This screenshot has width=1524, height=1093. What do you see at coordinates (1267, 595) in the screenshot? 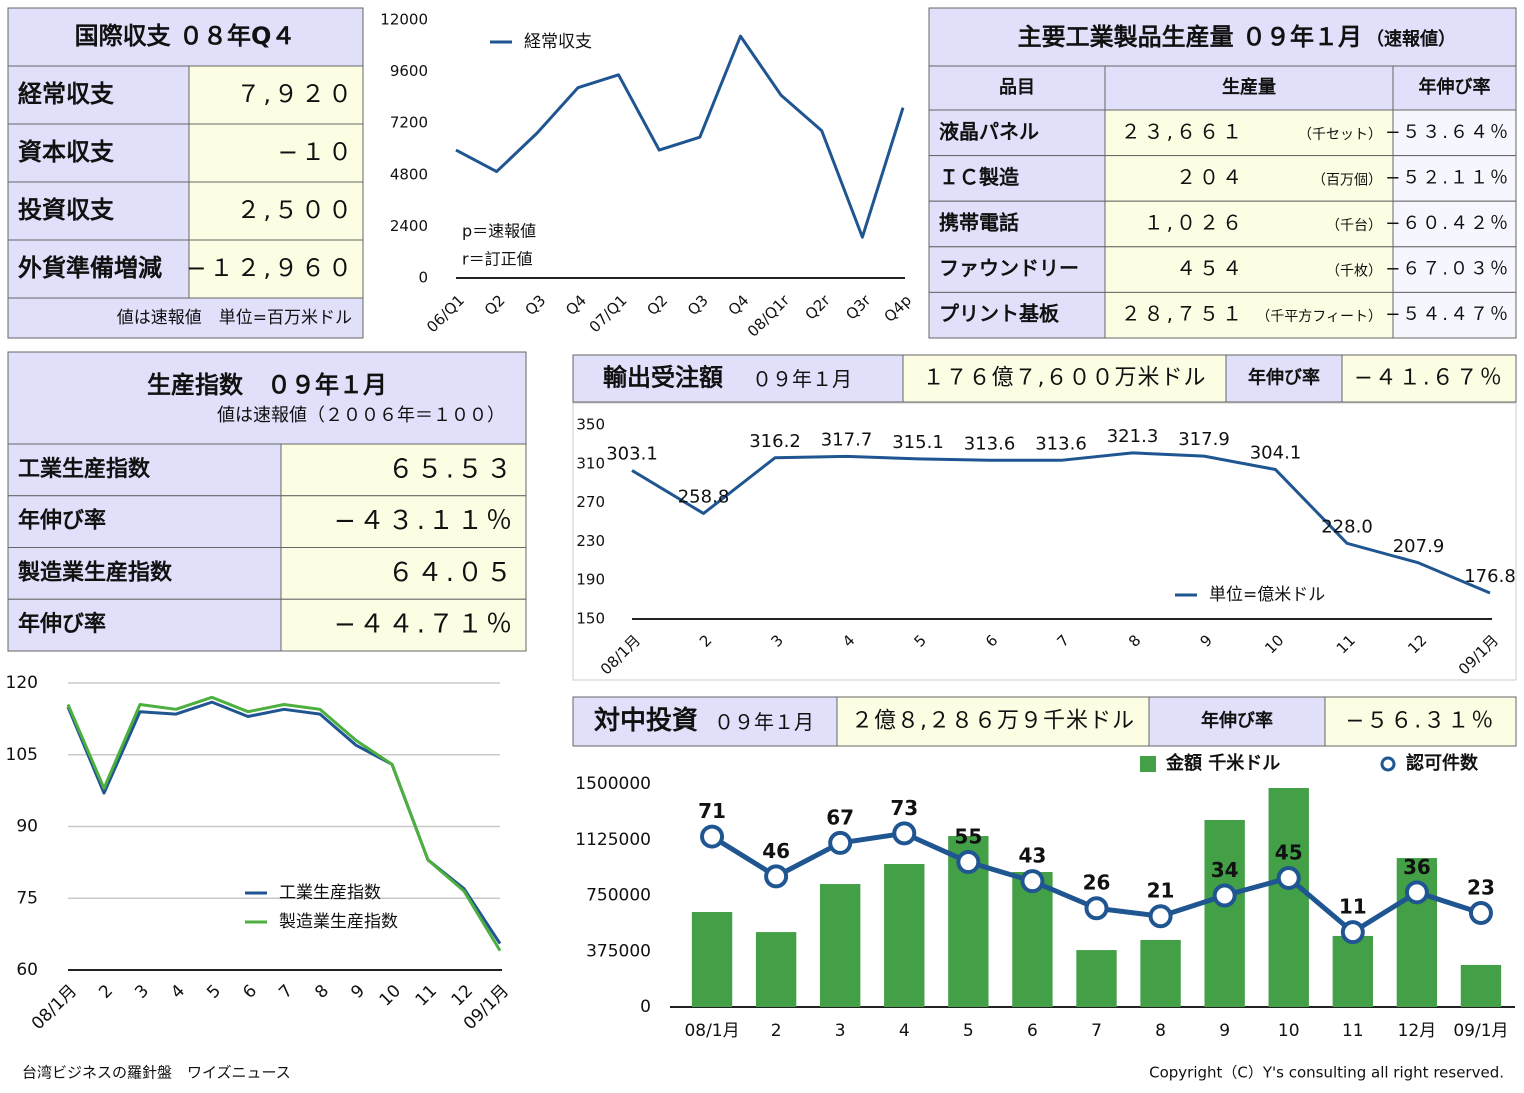
I see `legend-label: 単位=億米ドル` at bounding box center [1267, 595].